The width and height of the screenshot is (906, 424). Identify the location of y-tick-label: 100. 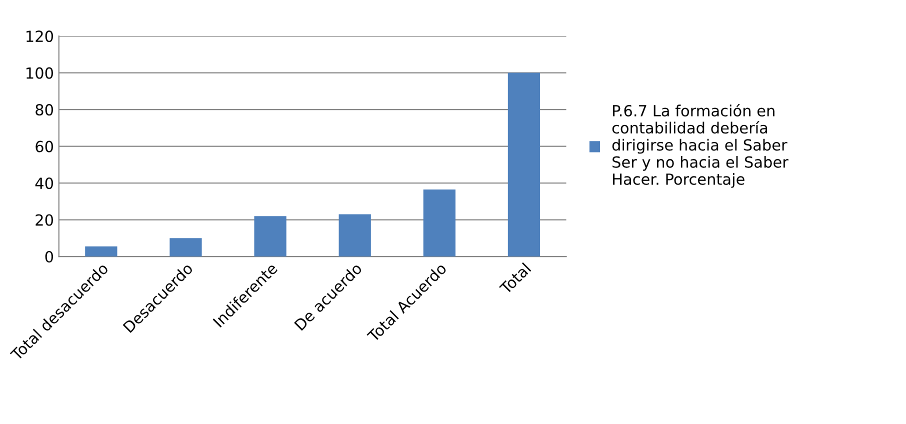
(40, 73).